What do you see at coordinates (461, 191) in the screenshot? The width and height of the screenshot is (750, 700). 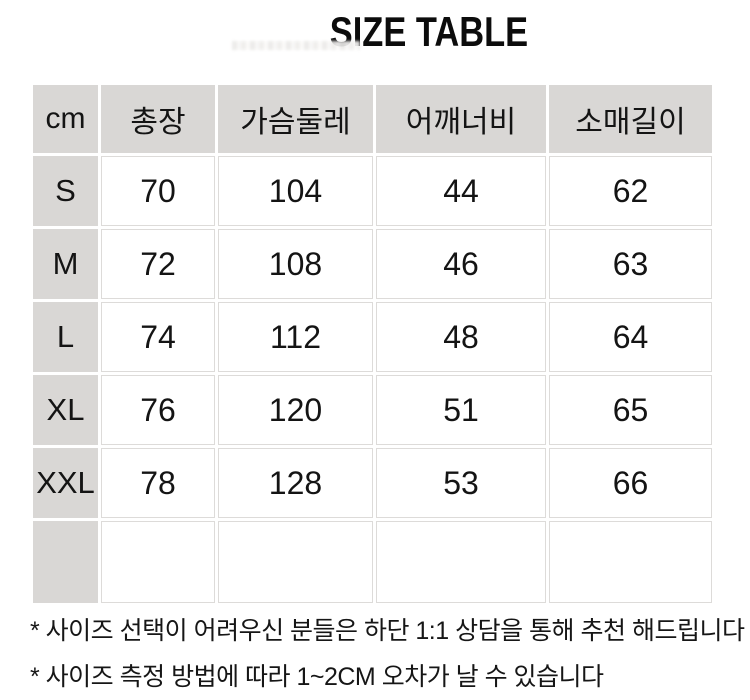 I see `value-cell: 44` at bounding box center [461, 191].